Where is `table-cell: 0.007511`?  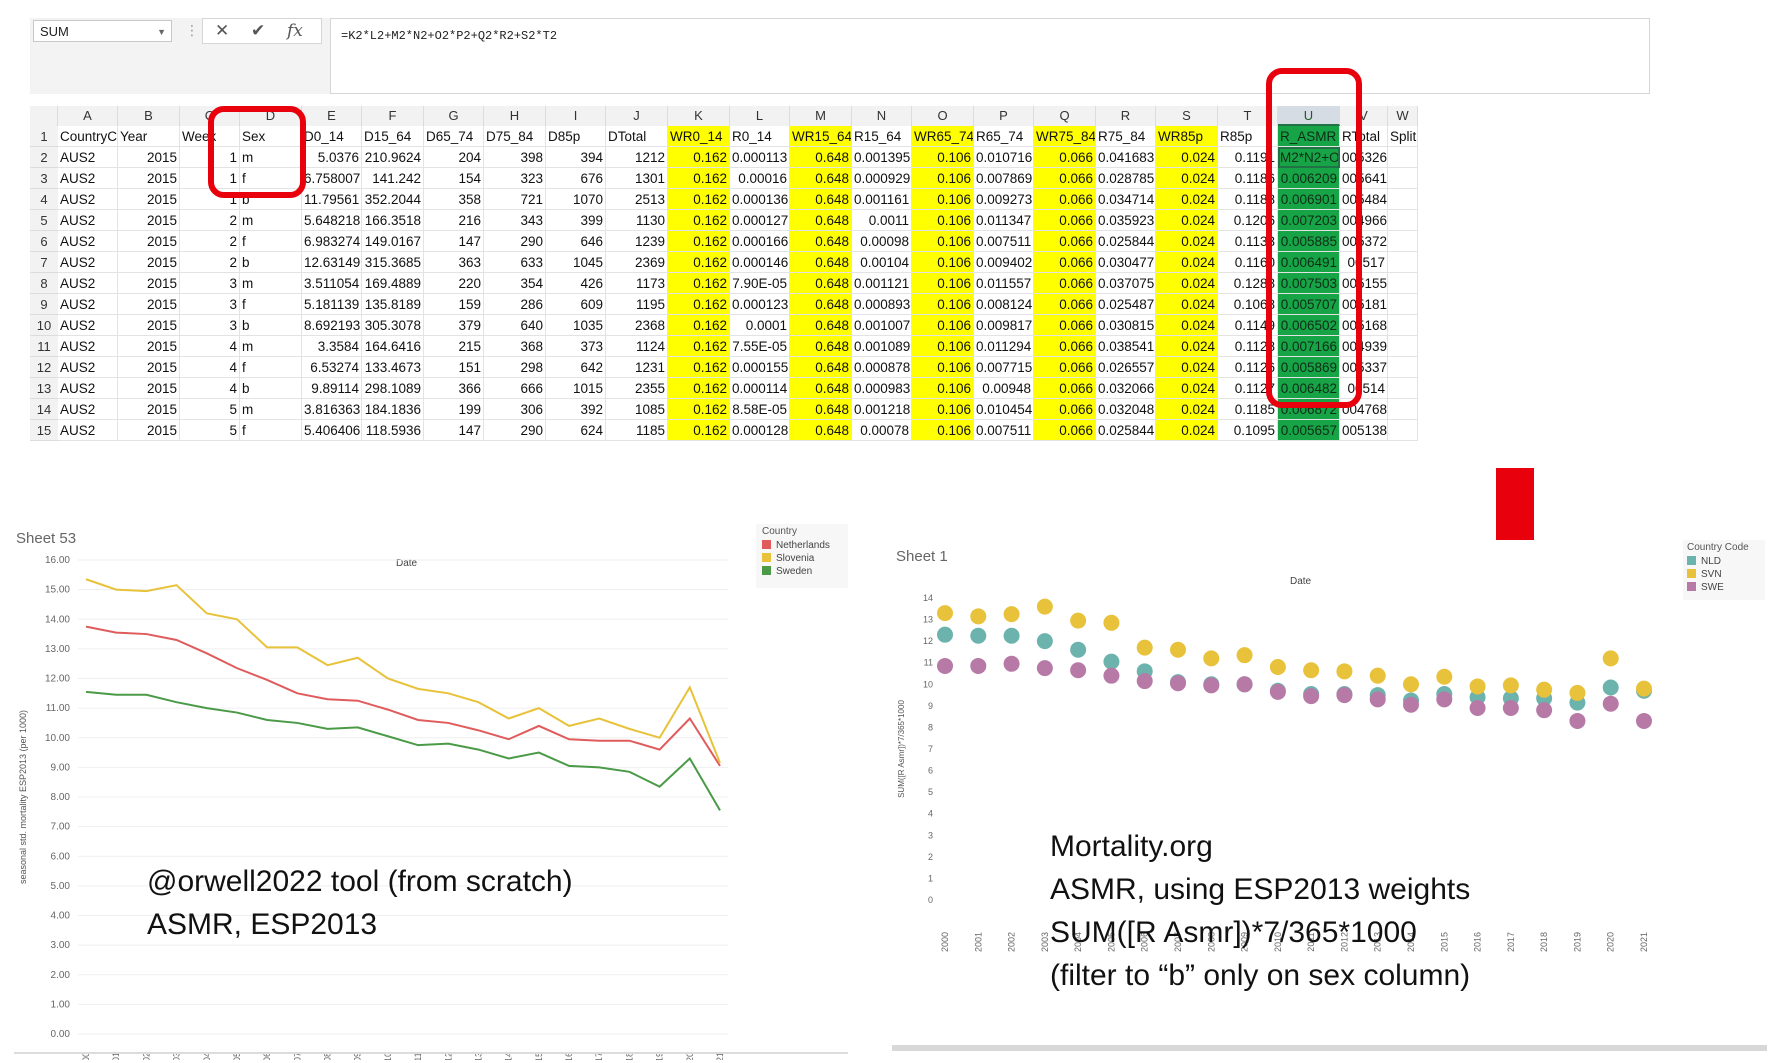
table-cell: 0.007511 is located at coordinates (1004, 430).